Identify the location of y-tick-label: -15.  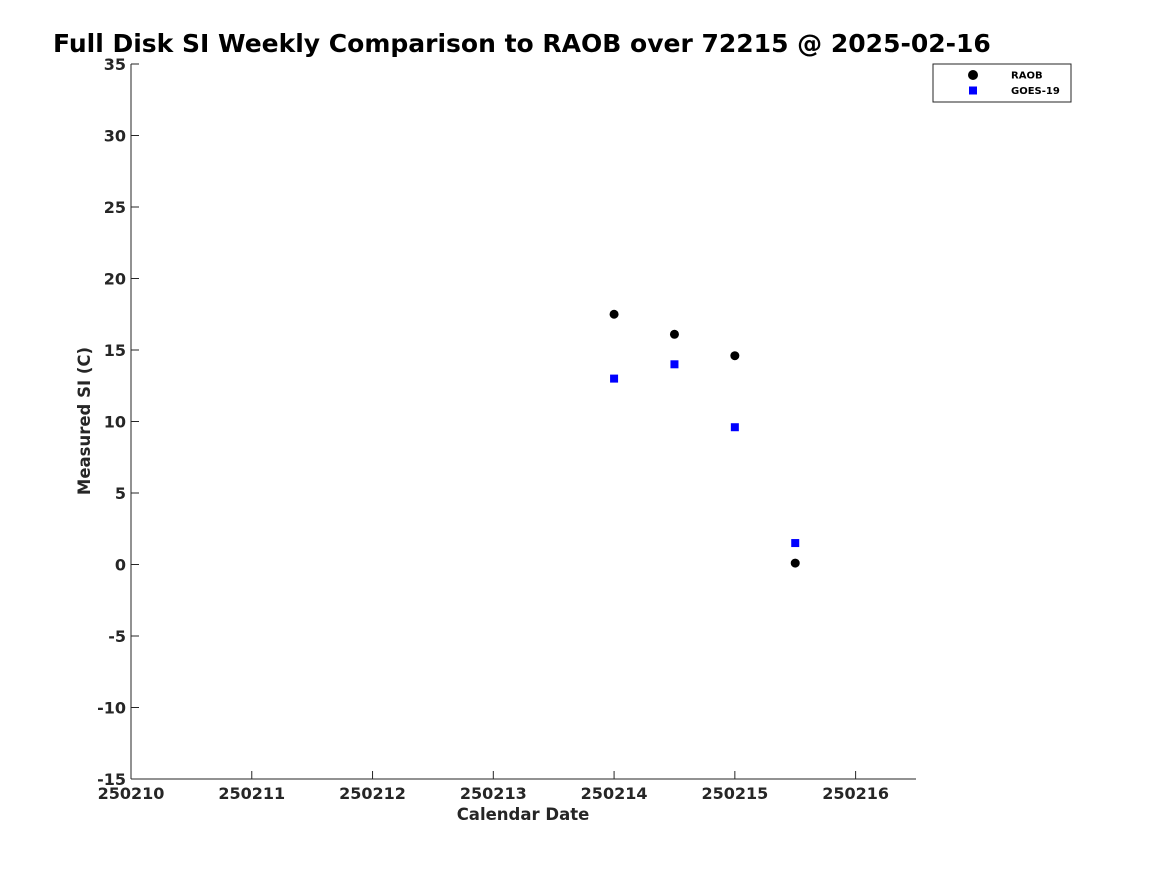
(111, 779).